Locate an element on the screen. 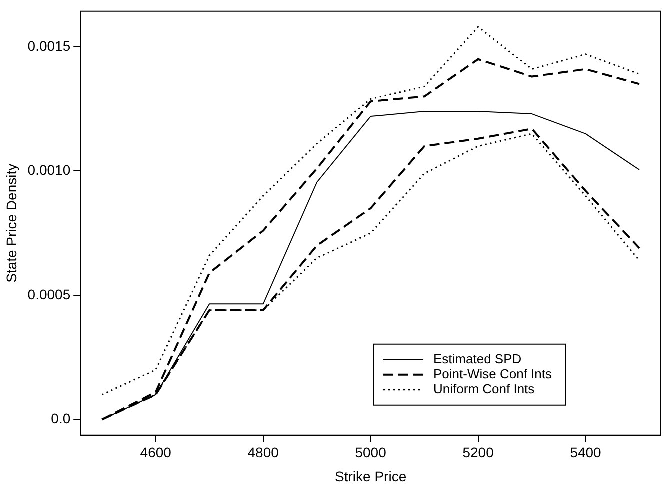 This screenshot has height=490, width=665. legend-label: Estimated SPD is located at coordinates (478, 358).